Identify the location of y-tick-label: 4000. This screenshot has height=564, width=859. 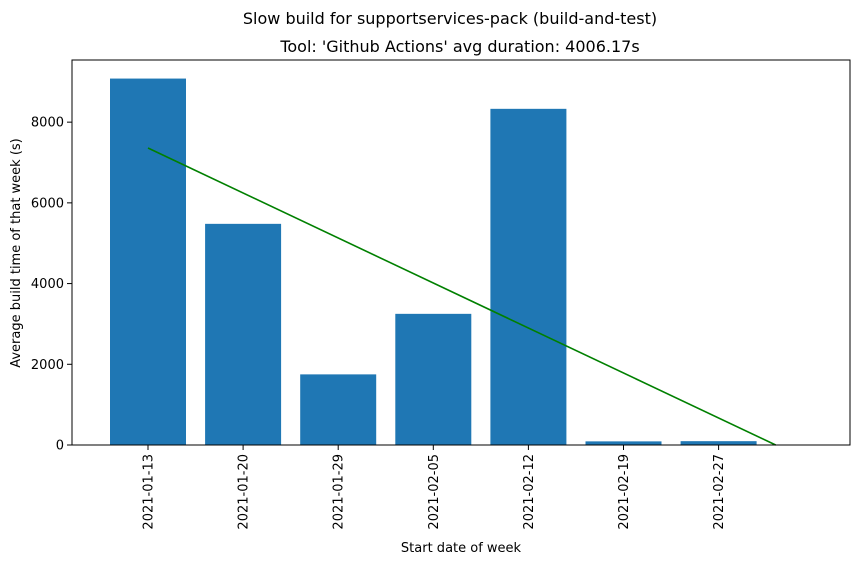
(47, 284).